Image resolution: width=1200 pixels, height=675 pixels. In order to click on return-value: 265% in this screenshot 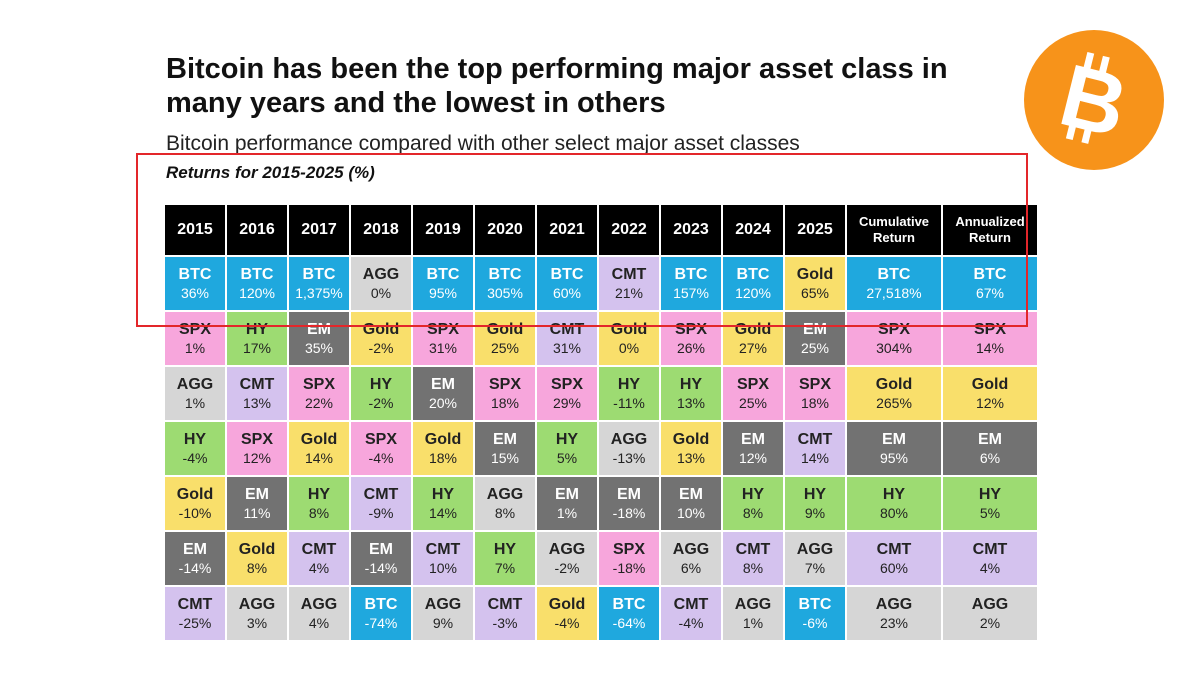, I will do `click(894, 402)`.